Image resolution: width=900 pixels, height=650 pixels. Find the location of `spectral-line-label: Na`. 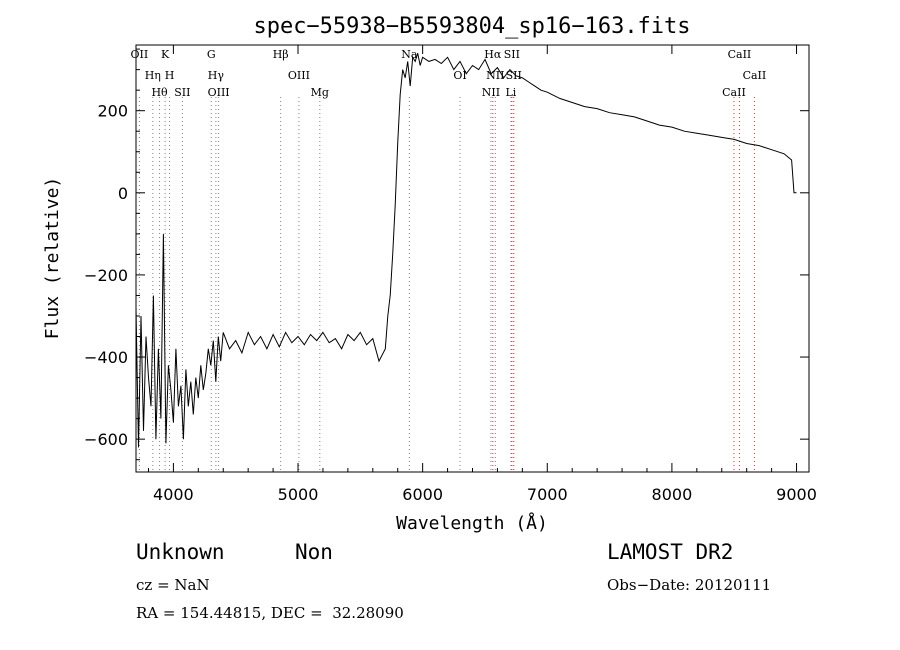

spectral-line-label: Na is located at coordinates (409, 54).